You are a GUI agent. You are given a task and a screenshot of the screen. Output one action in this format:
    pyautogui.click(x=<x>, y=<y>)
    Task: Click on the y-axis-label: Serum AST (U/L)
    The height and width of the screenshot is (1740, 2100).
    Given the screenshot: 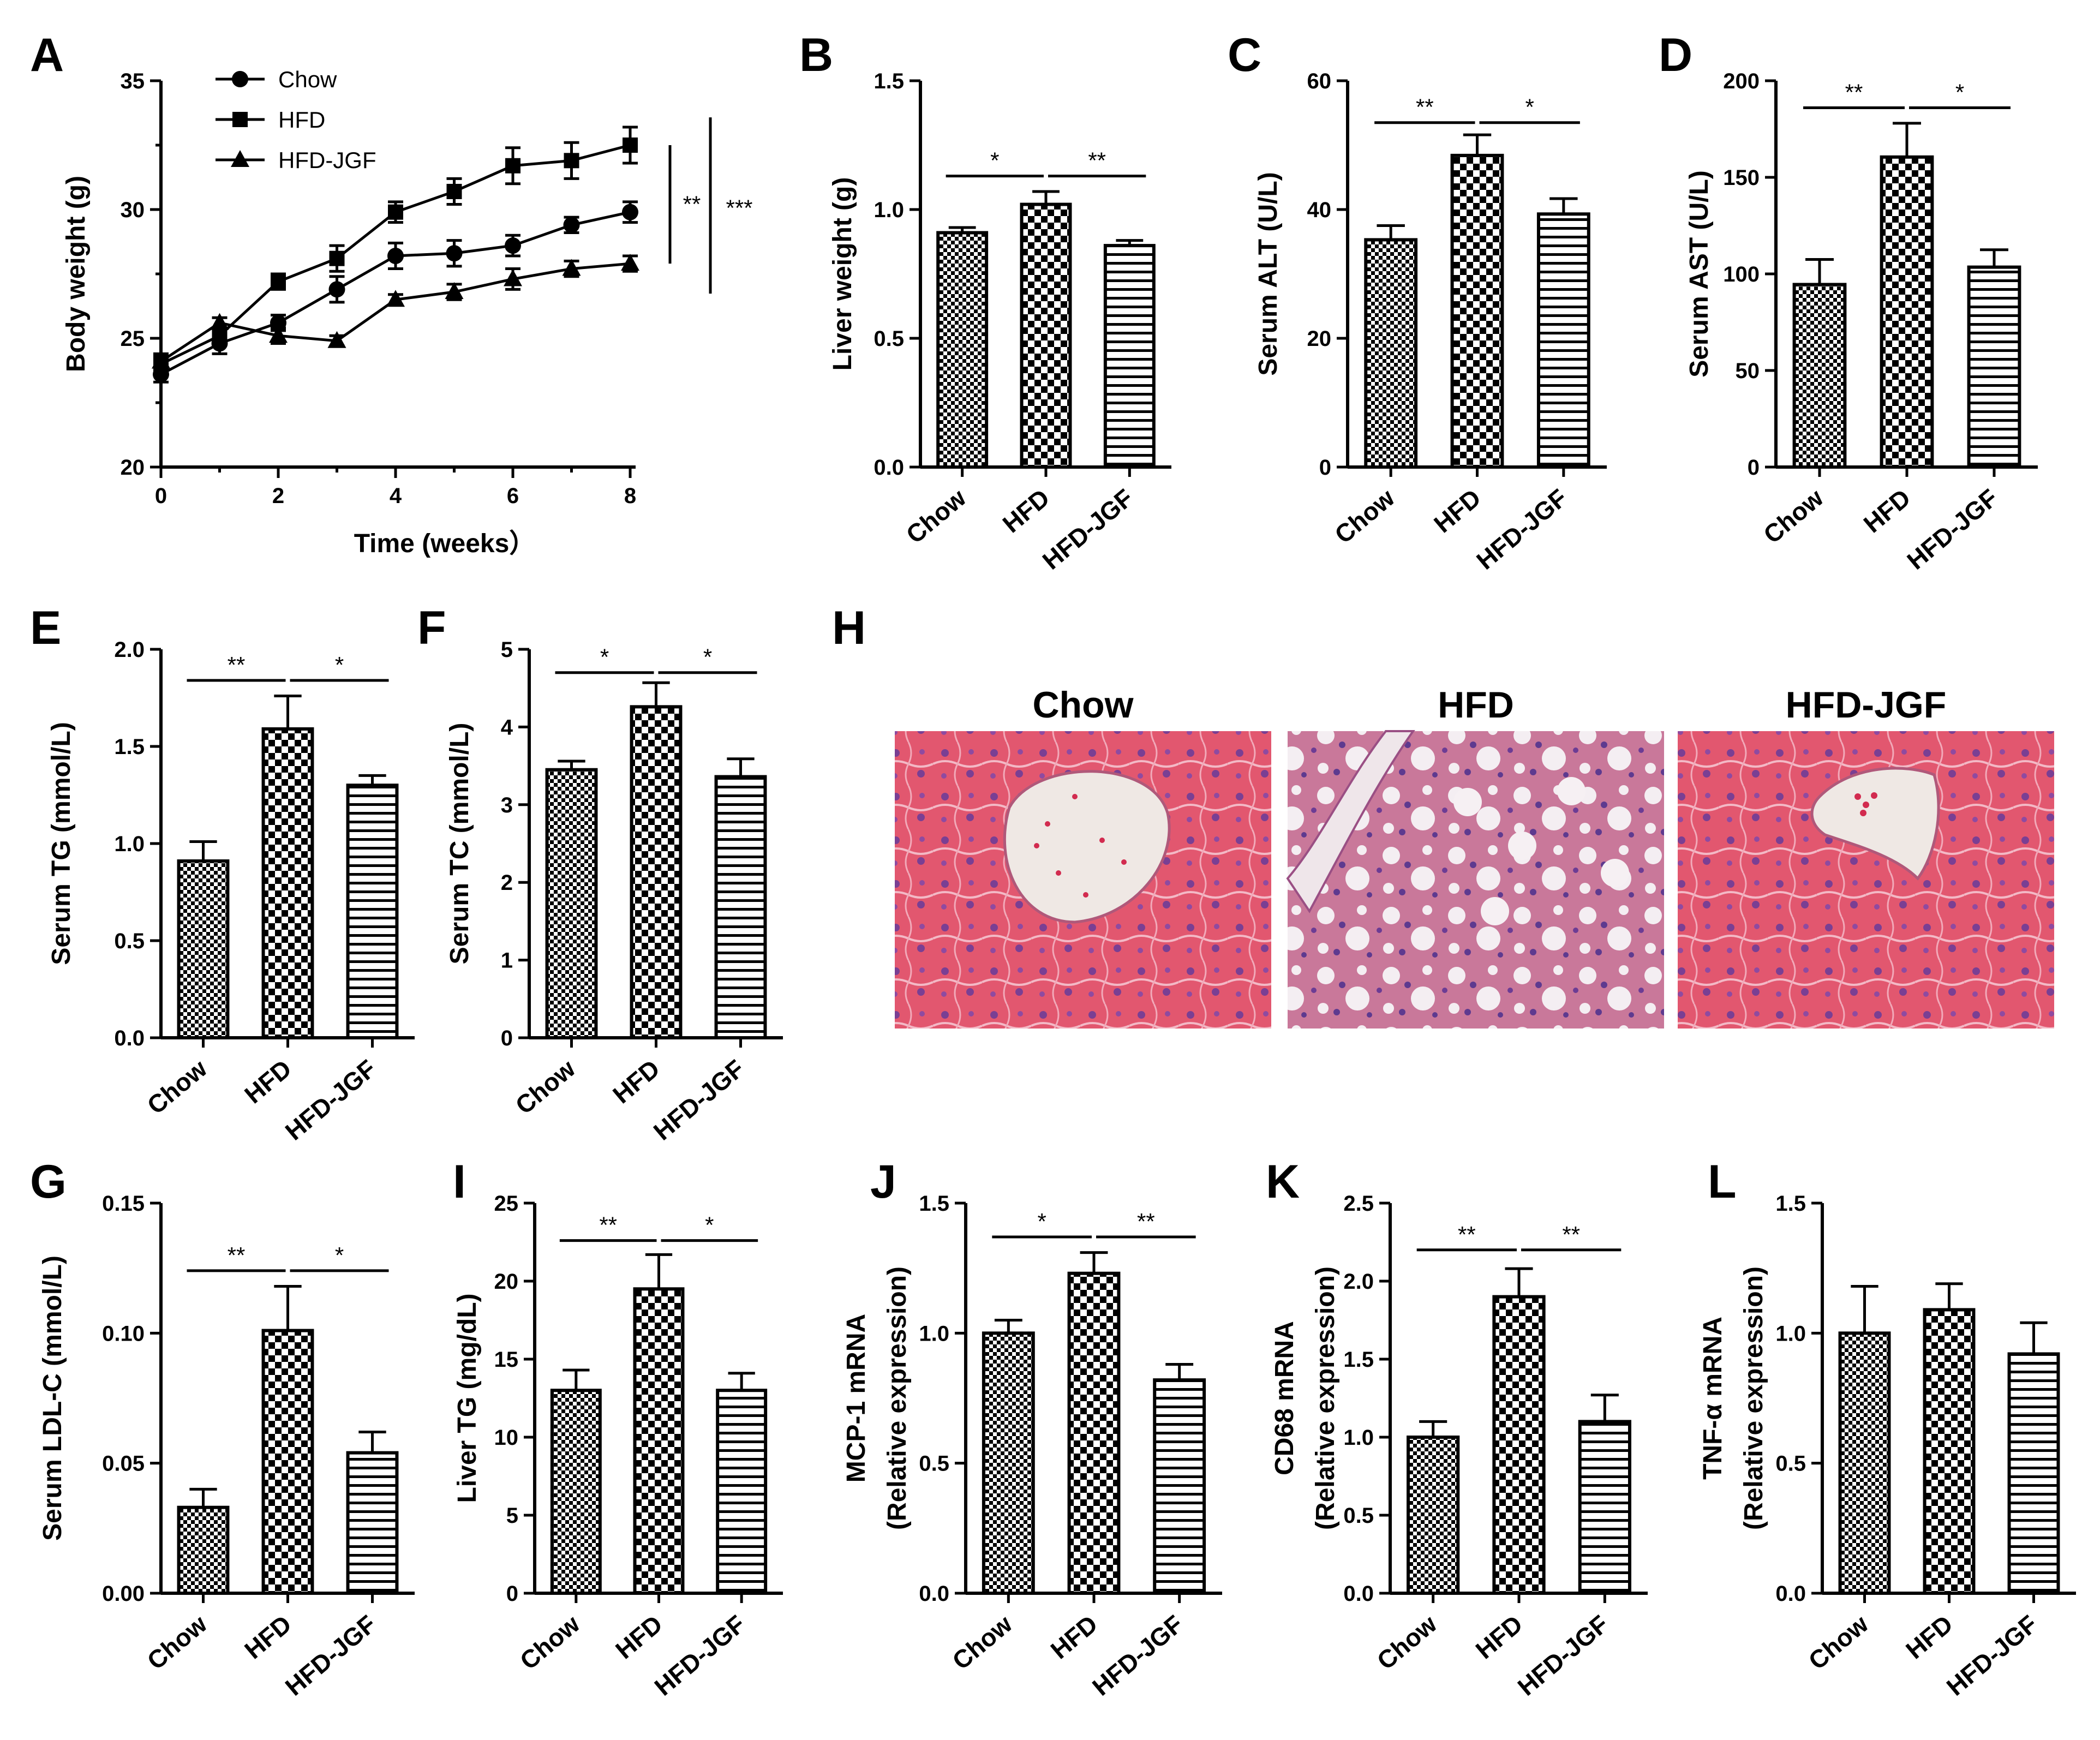 What is the action you would take?
    pyautogui.click(x=1699, y=274)
    